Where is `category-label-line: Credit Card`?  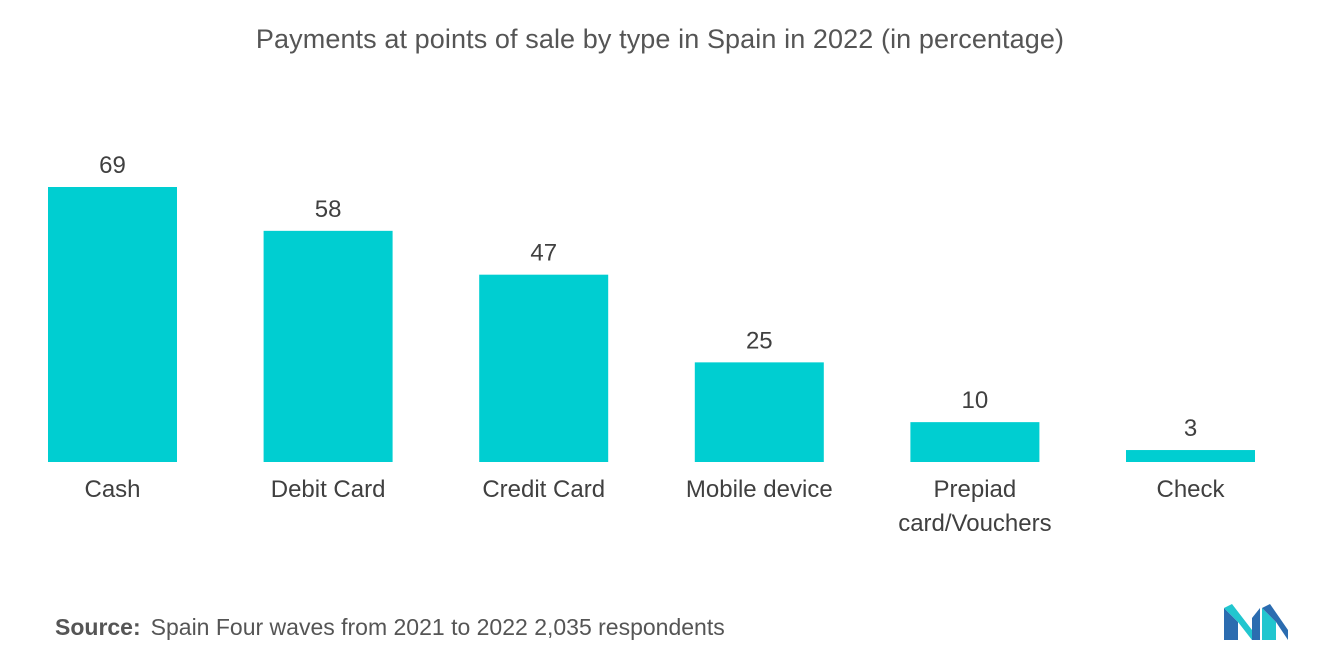 category-label-line: Credit Card is located at coordinates (543, 489).